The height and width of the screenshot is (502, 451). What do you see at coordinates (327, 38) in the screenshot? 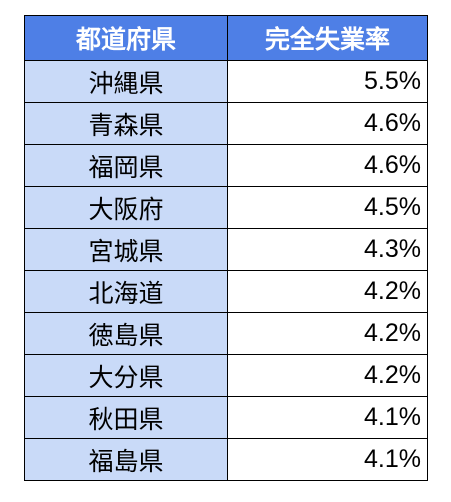
I see `header-unemployment-rate: 完全失業率` at bounding box center [327, 38].